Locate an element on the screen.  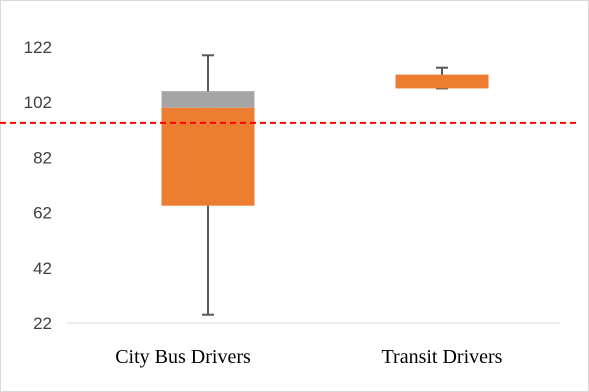
y-tick-label: 122 is located at coordinates (38, 47).